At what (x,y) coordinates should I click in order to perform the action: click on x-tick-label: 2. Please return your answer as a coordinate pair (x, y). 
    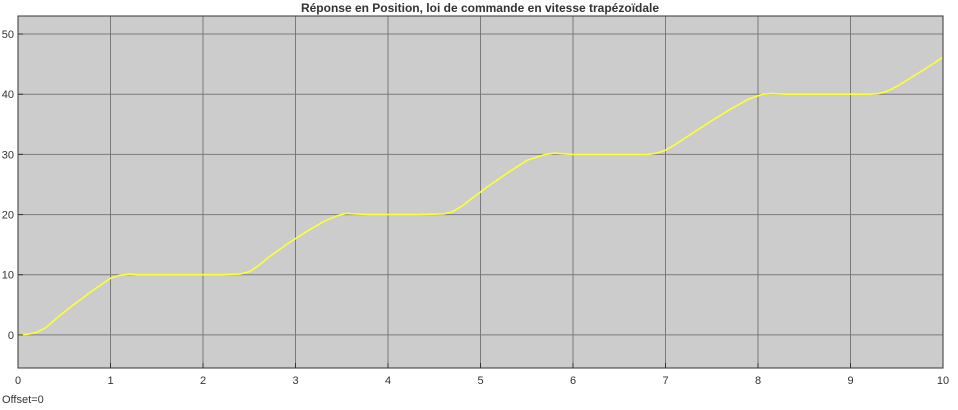
    Looking at the image, I should click on (203, 381).